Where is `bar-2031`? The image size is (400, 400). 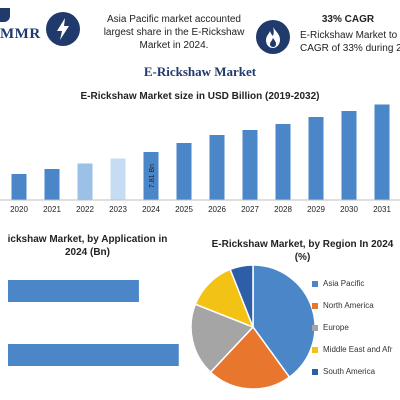
bar-2031 is located at coordinates (382, 152).